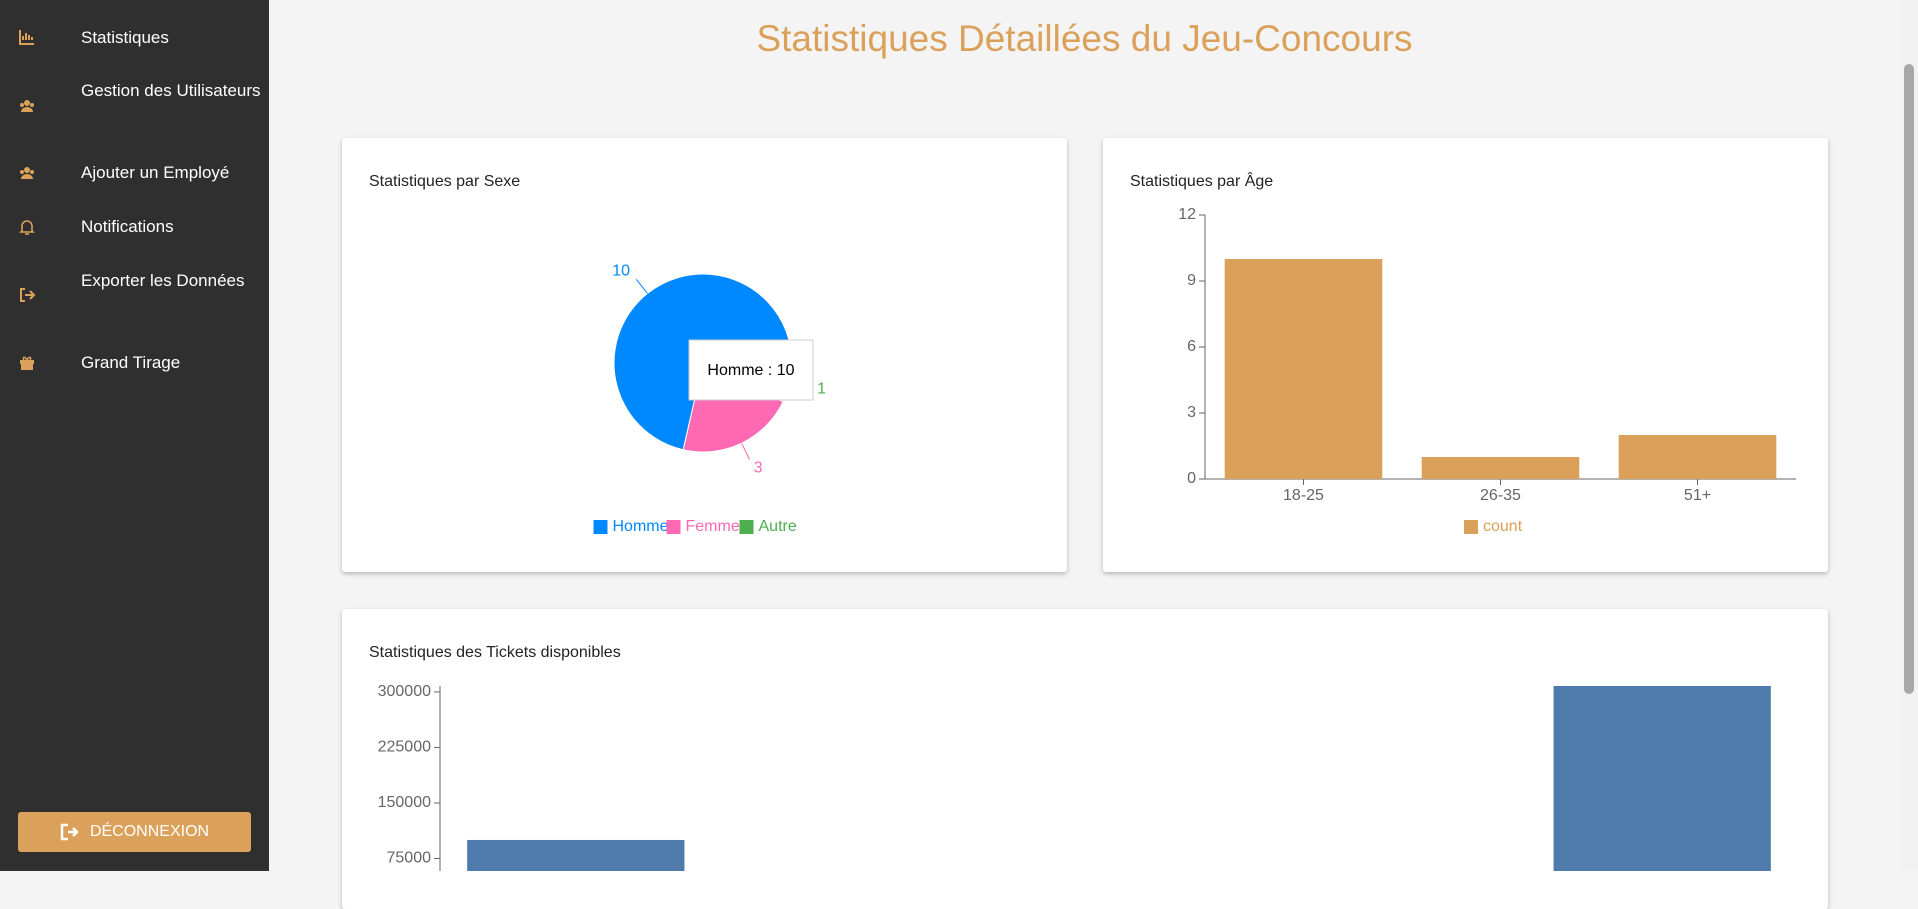  I want to click on y-tick-label: 150000, so click(404, 802).